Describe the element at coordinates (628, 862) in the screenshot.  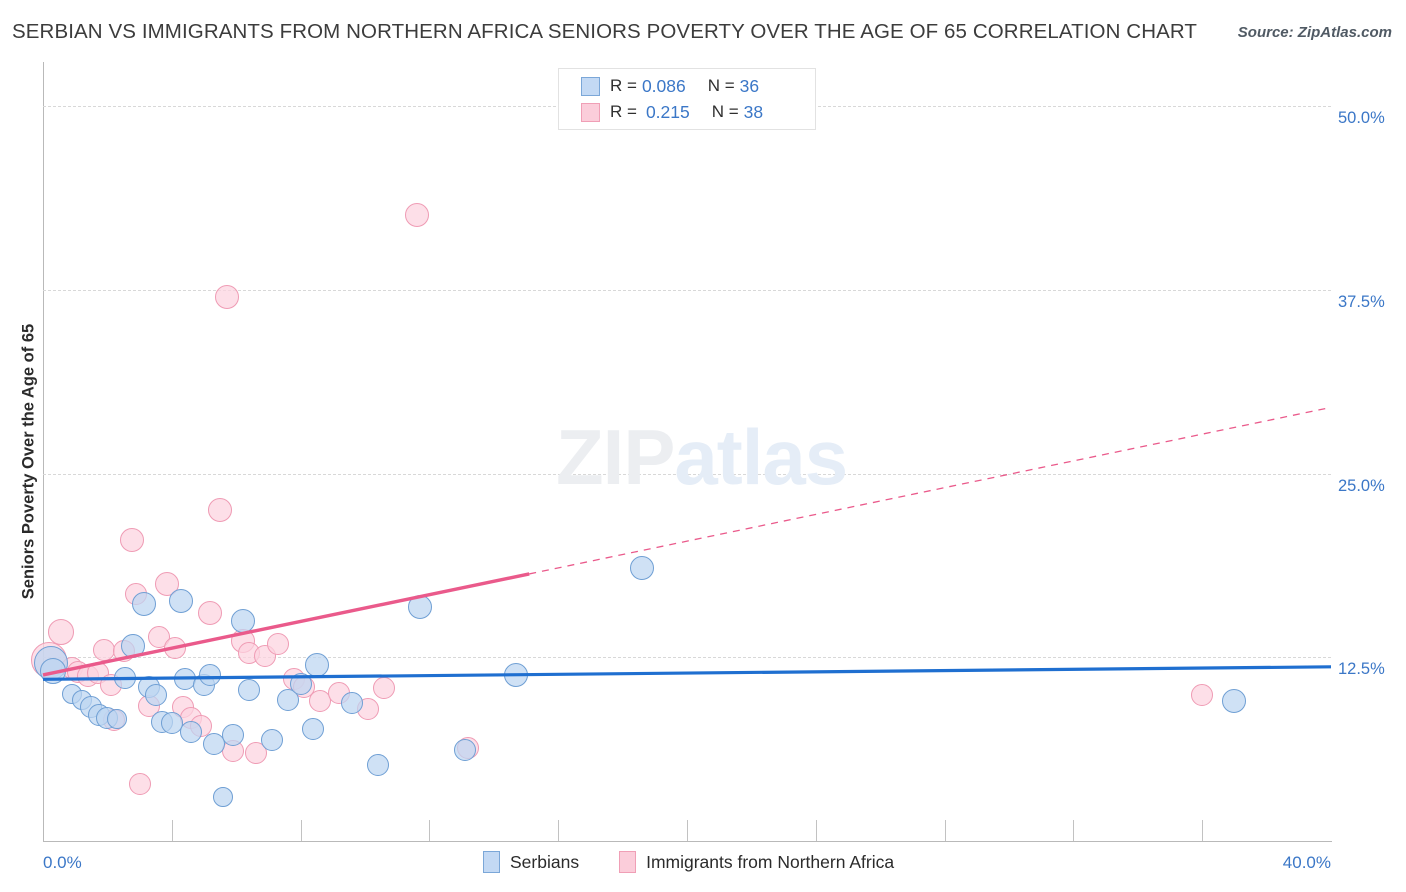
I see `series-swatch-immigrants` at that location.